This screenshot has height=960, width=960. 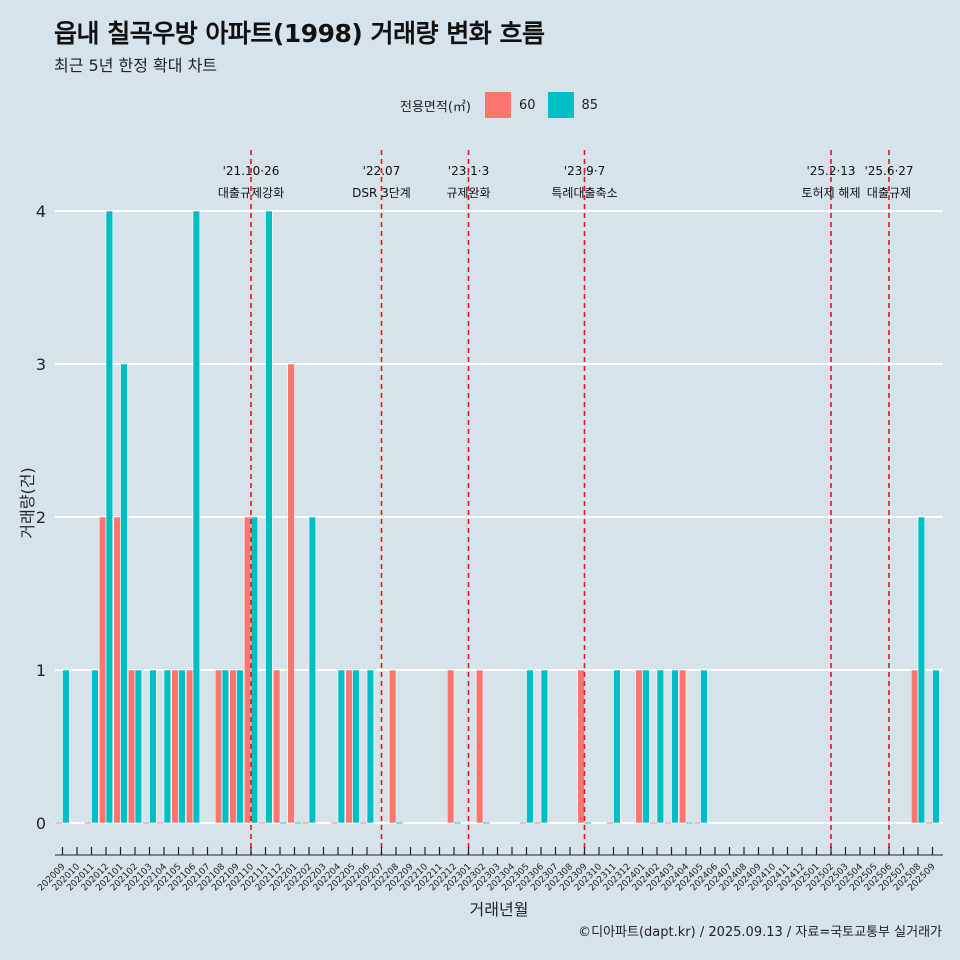 What do you see at coordinates (41, 517) in the screenshot?
I see `y-tick-label: 2` at bounding box center [41, 517].